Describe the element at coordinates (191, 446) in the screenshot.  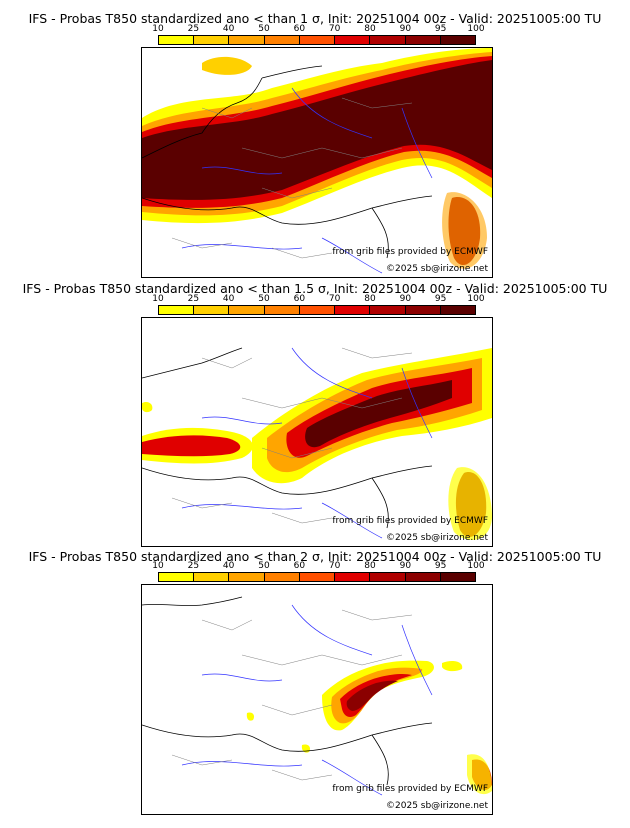
I see `prob-band-west-core` at that location.